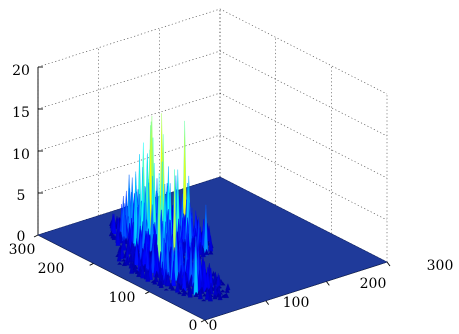 This screenshot has width=459, height=334. I want to click on y-tick-label-0: 0, so click(193, 326).